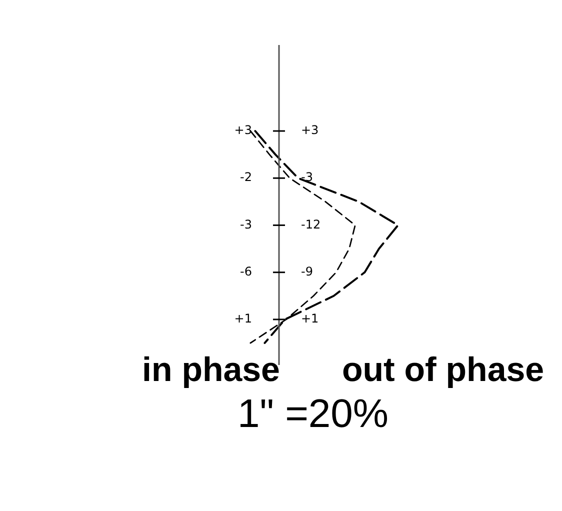 This screenshot has width=562, height=511. Describe the element at coordinates (313, 414) in the screenshot. I see `text: 1" =20%` at that location.